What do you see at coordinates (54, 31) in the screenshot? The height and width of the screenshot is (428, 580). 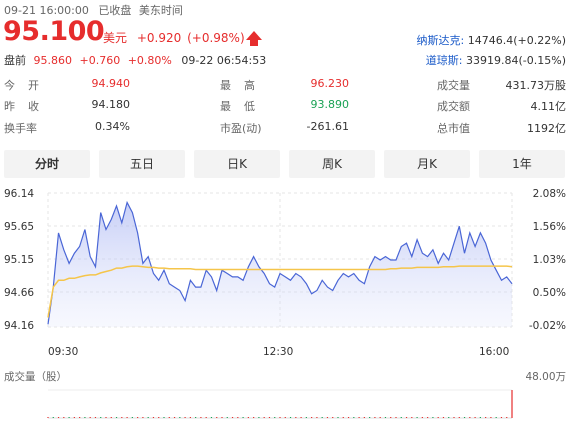 I see `last-price: 95.100` at bounding box center [54, 31].